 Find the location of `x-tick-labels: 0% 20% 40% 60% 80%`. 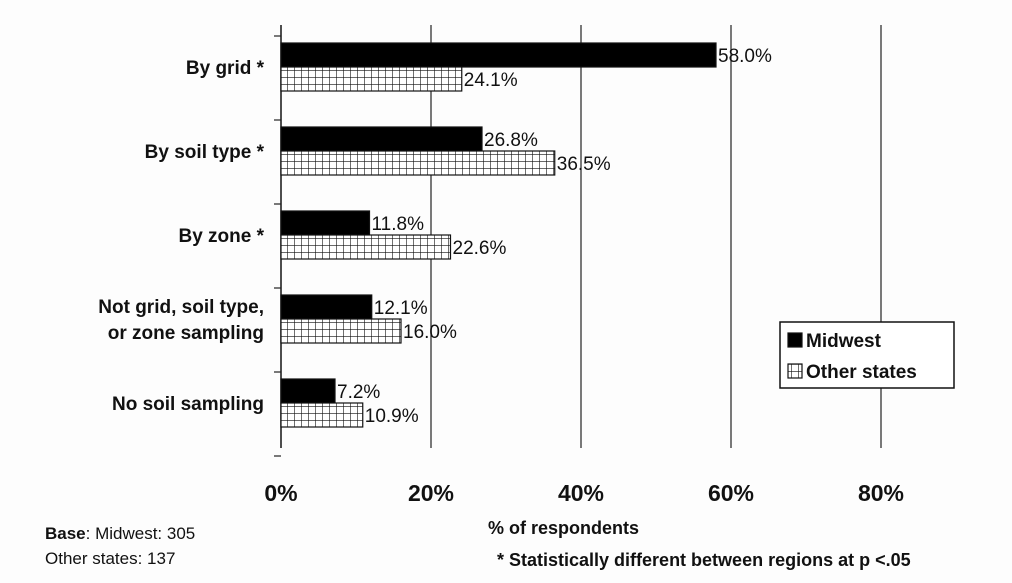

x-tick-labels: 0% 20% 40% 60% 80% is located at coordinates (584, 493).